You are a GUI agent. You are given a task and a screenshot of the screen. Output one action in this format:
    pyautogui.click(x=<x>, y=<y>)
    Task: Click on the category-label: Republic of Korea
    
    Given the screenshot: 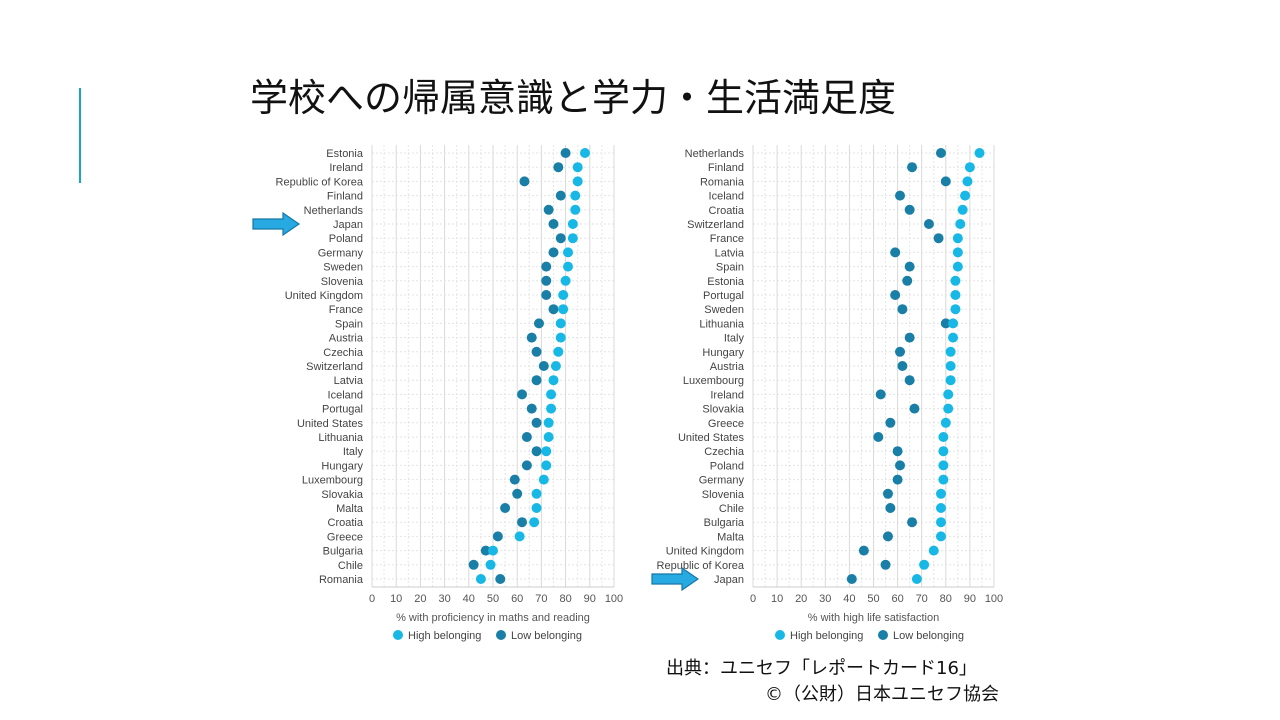 What is the action you would take?
    pyautogui.click(x=701, y=566)
    